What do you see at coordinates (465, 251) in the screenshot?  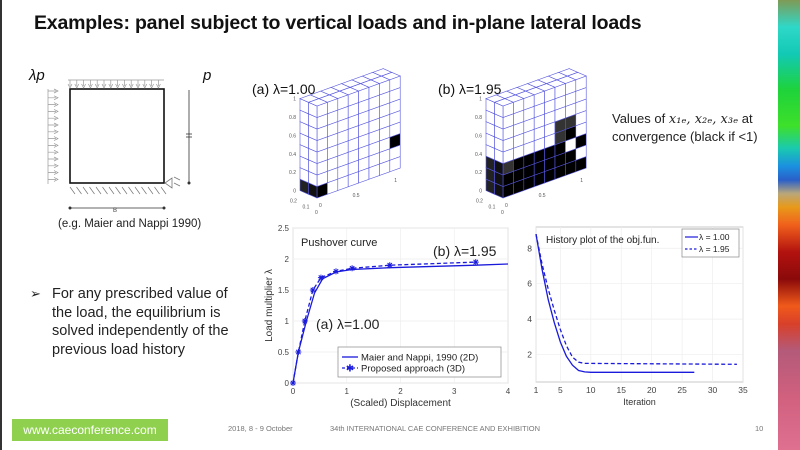 I see `annotation-b: (b) λ=1.95` at bounding box center [465, 251].